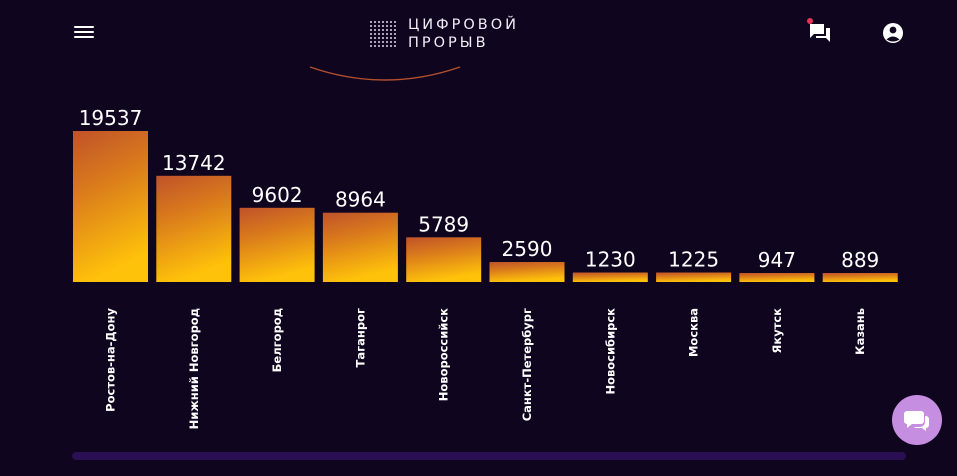 Image resolution: width=957 pixels, height=476 pixels. I want to click on category-label-3: Таганрог, so click(360, 337).